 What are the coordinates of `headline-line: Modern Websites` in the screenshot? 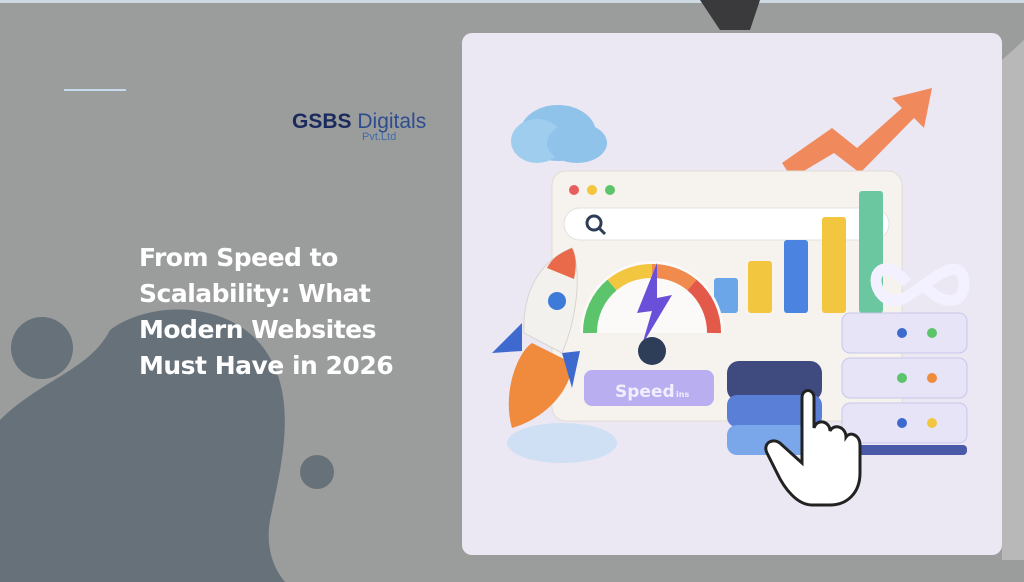 It's located at (258, 329).